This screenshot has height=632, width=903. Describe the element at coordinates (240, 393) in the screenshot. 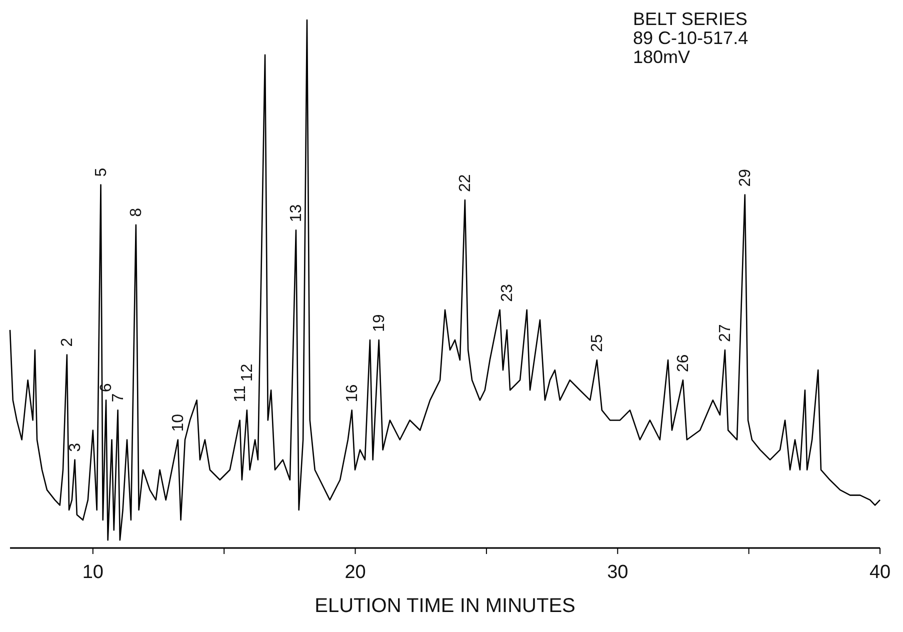

I see `annotation: 11` at that location.